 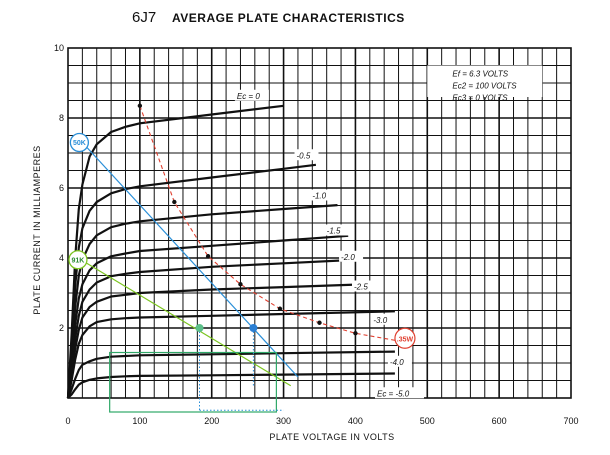 I want to click on load-line-label: 50K, so click(x=79, y=143).